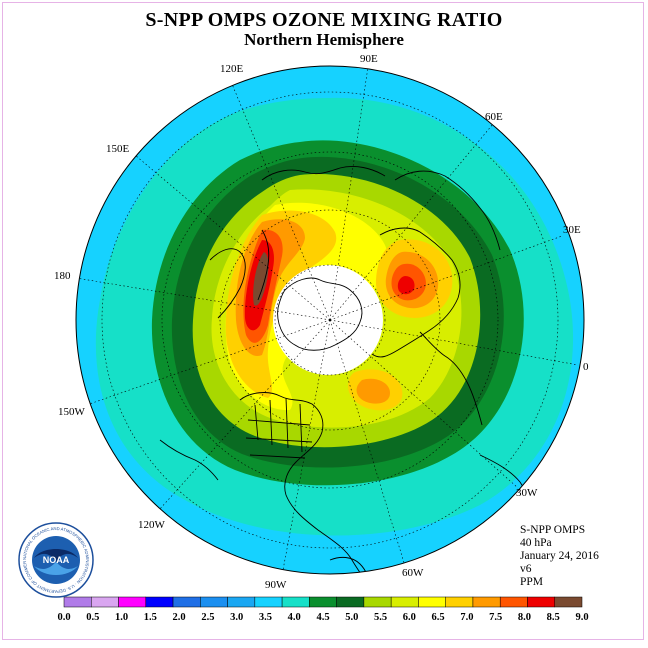 This screenshot has width=648, height=648. Describe the element at coordinates (438, 617) in the screenshot. I see `colorbar-tick-label: 6.5` at that location.